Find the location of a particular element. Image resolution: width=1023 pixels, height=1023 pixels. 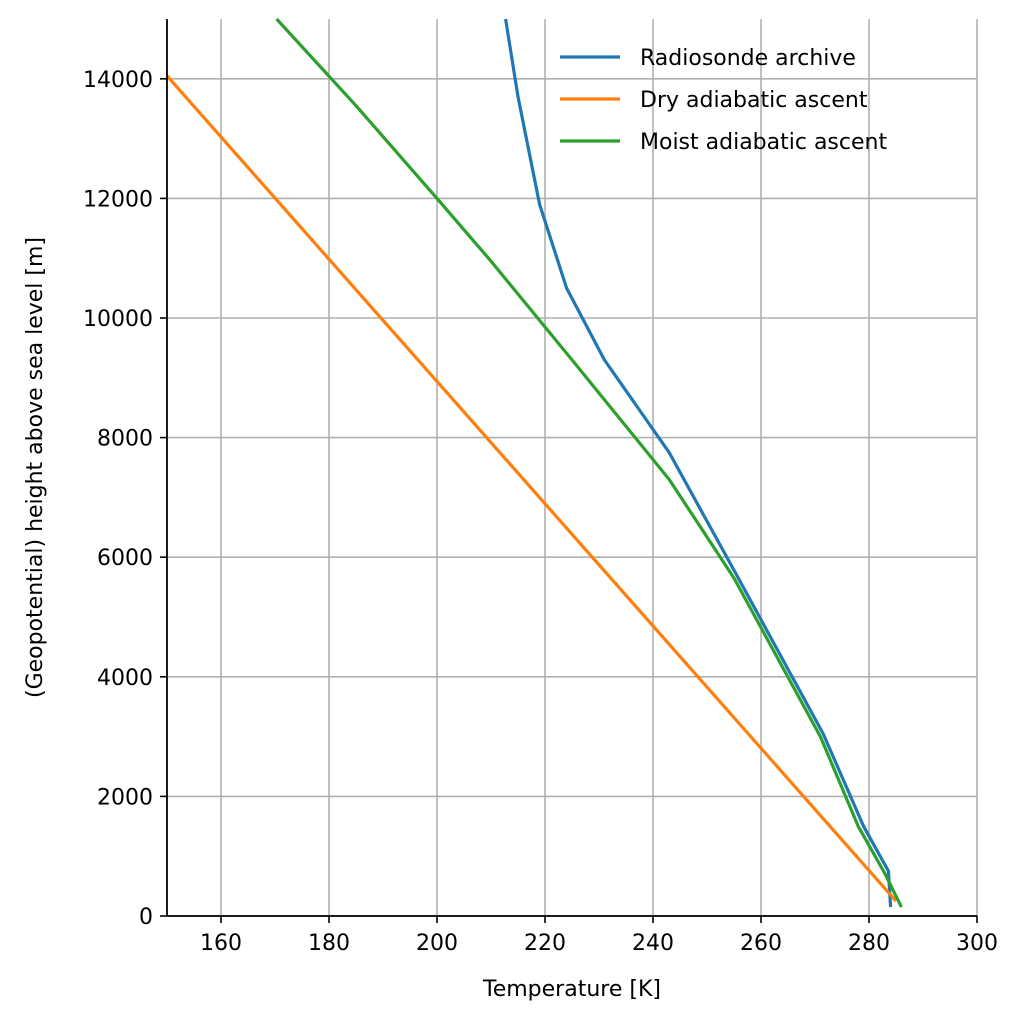

y-tick-label: 12000 is located at coordinates (118, 199).